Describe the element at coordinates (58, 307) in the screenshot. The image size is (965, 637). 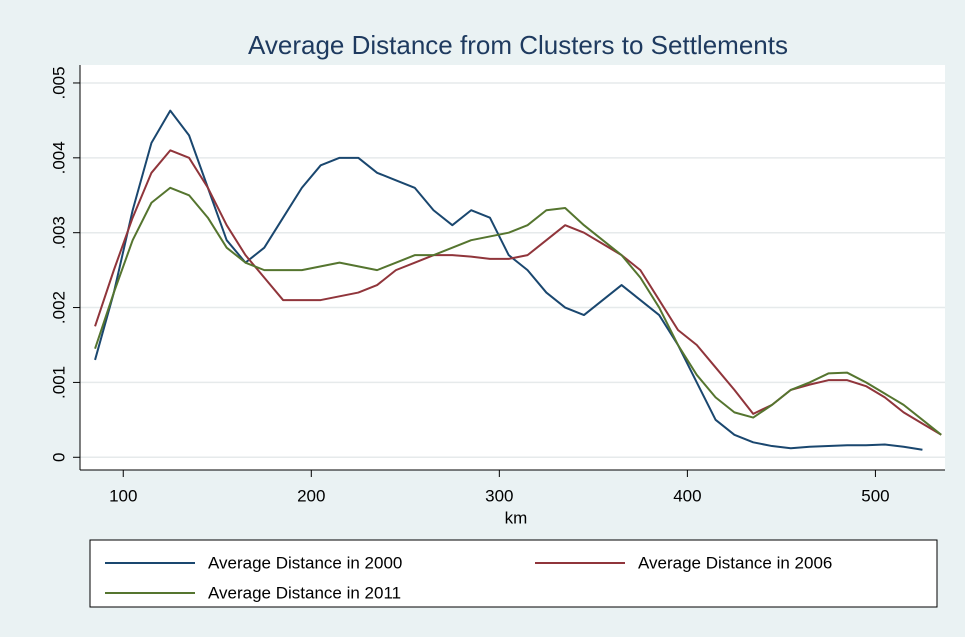
I see `y-tick-label: .002` at that location.